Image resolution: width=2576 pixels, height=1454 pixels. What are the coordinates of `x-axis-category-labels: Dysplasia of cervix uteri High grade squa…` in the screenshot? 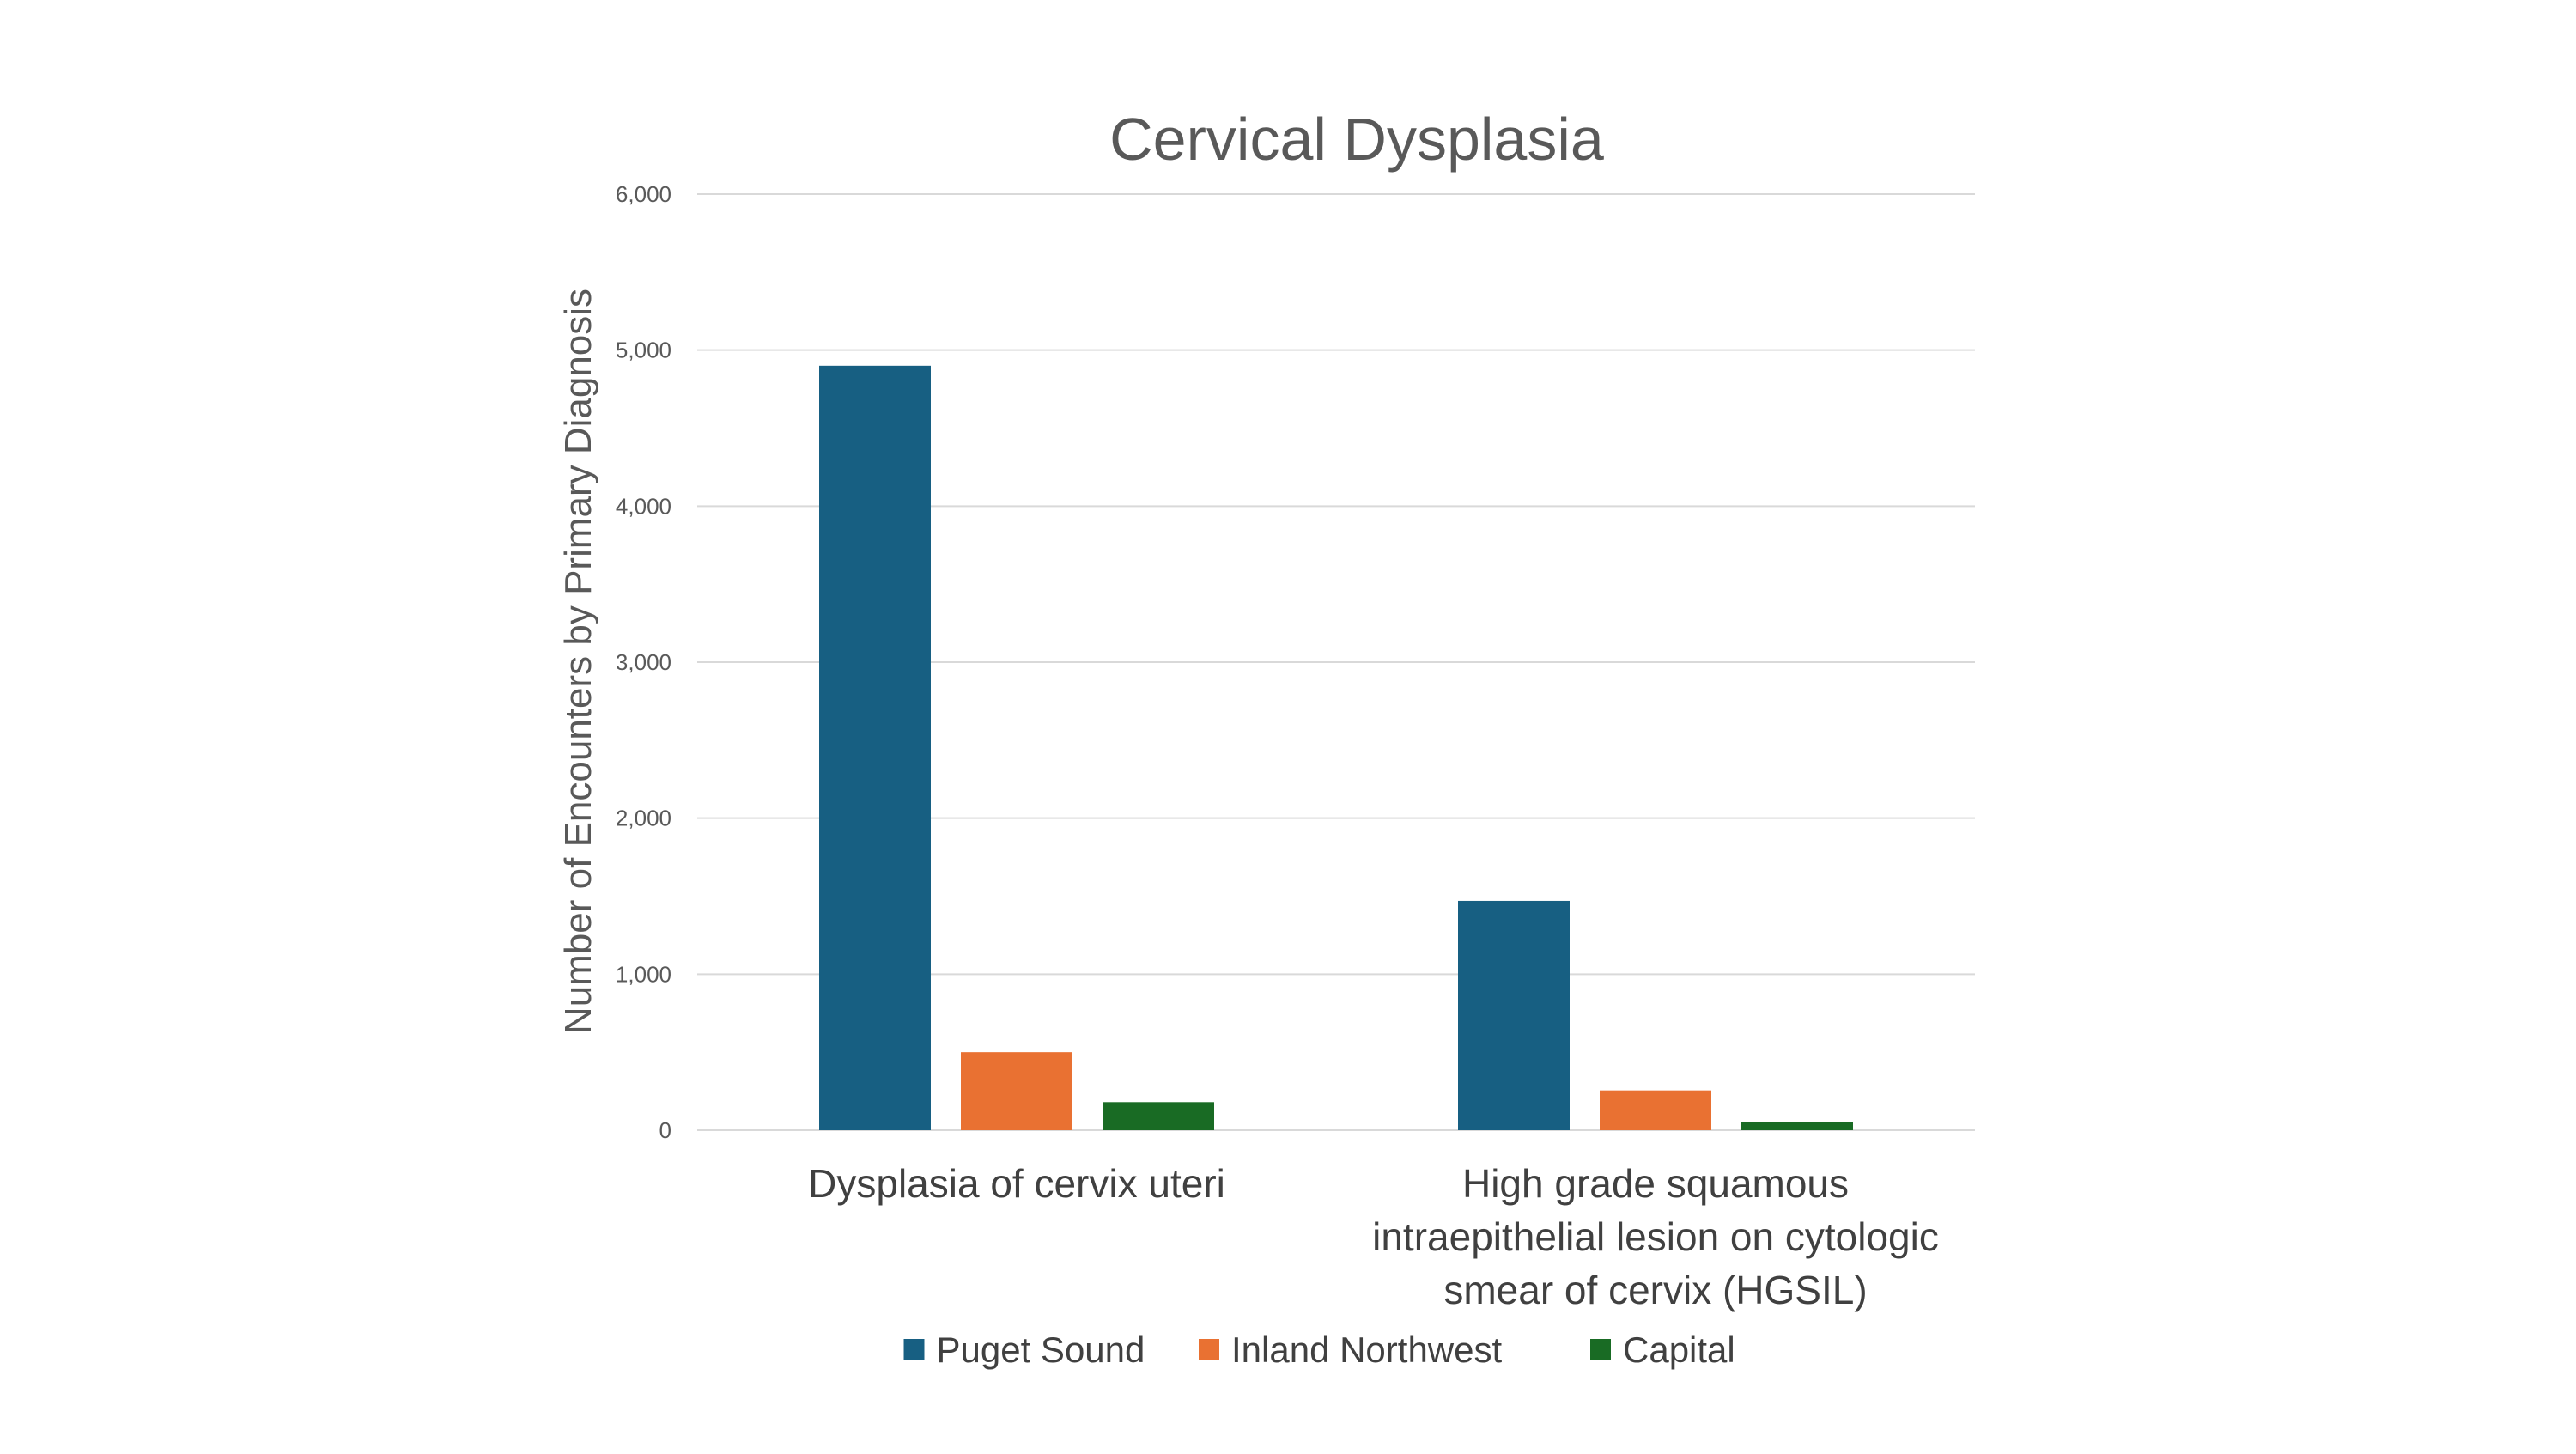 It's located at (1374, 1236).